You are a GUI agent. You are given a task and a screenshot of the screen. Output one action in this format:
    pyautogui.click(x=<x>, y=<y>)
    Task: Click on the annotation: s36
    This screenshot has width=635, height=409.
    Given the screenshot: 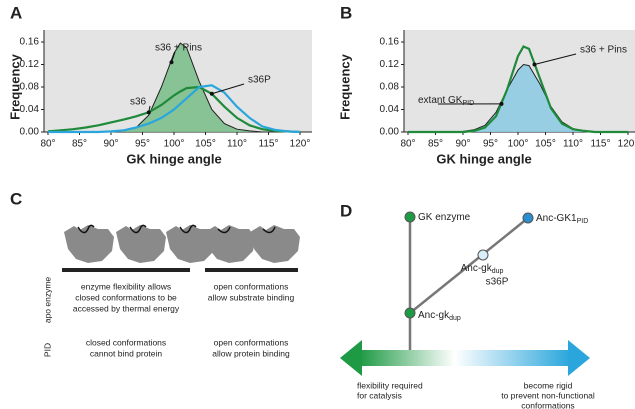 What is the action you would take?
    pyautogui.click(x=138, y=102)
    